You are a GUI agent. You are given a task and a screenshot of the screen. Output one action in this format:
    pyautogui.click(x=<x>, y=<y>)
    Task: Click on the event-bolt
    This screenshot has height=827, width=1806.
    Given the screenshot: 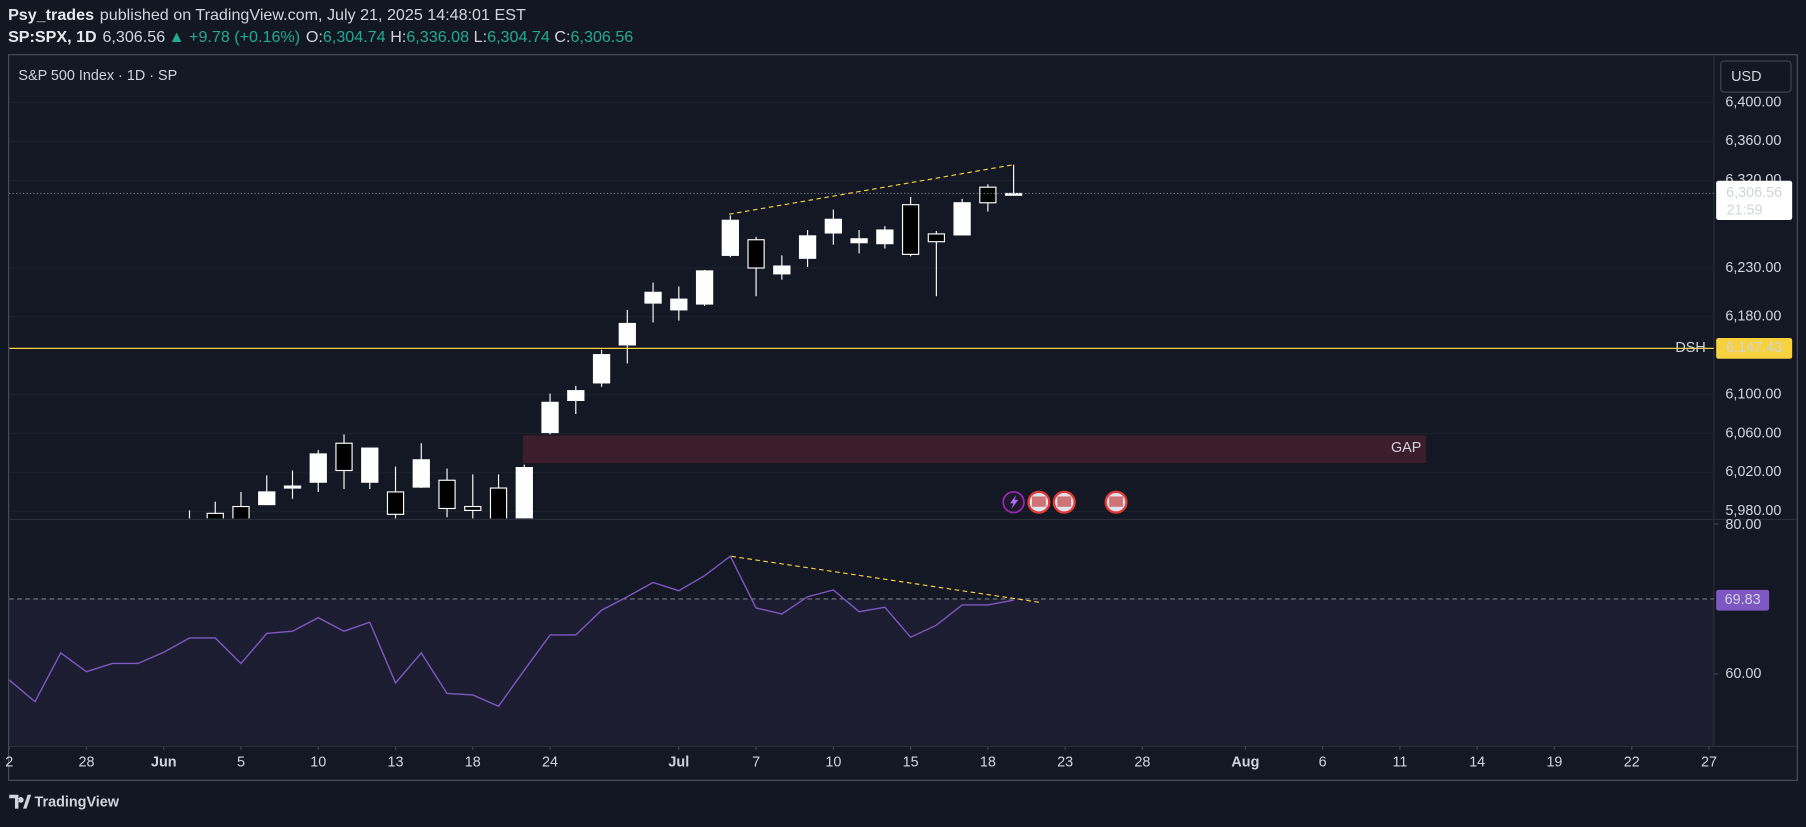 What is the action you would take?
    pyautogui.click(x=1014, y=502)
    